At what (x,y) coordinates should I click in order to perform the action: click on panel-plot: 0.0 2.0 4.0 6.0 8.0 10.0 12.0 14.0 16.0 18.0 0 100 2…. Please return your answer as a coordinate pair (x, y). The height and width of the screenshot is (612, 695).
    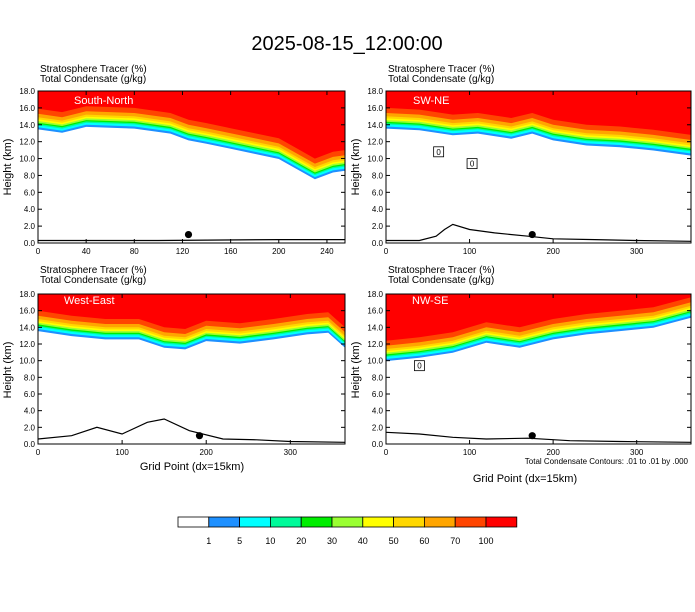
    Looking at the image, I should click on (182, 373).